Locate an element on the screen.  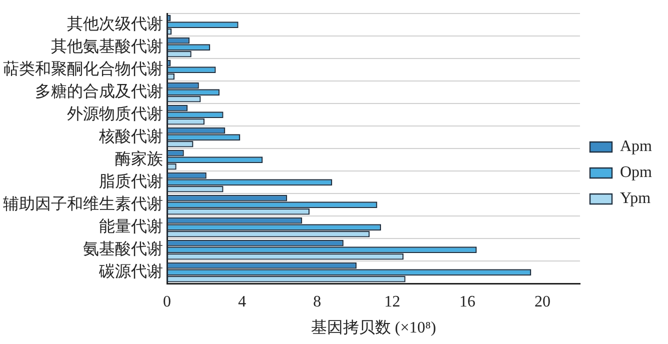
y-tick-label: 能量代谢 is located at coordinates (131, 227).